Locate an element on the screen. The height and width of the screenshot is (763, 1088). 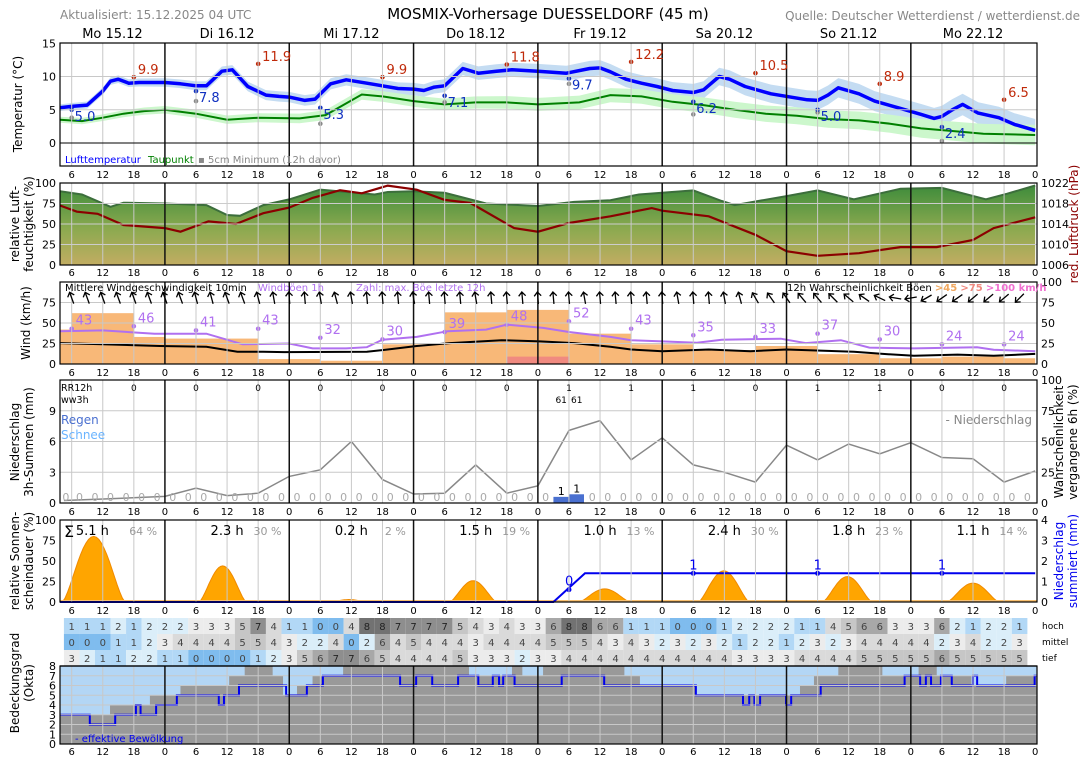
rr12h-value: 0 is located at coordinates (507, 389).